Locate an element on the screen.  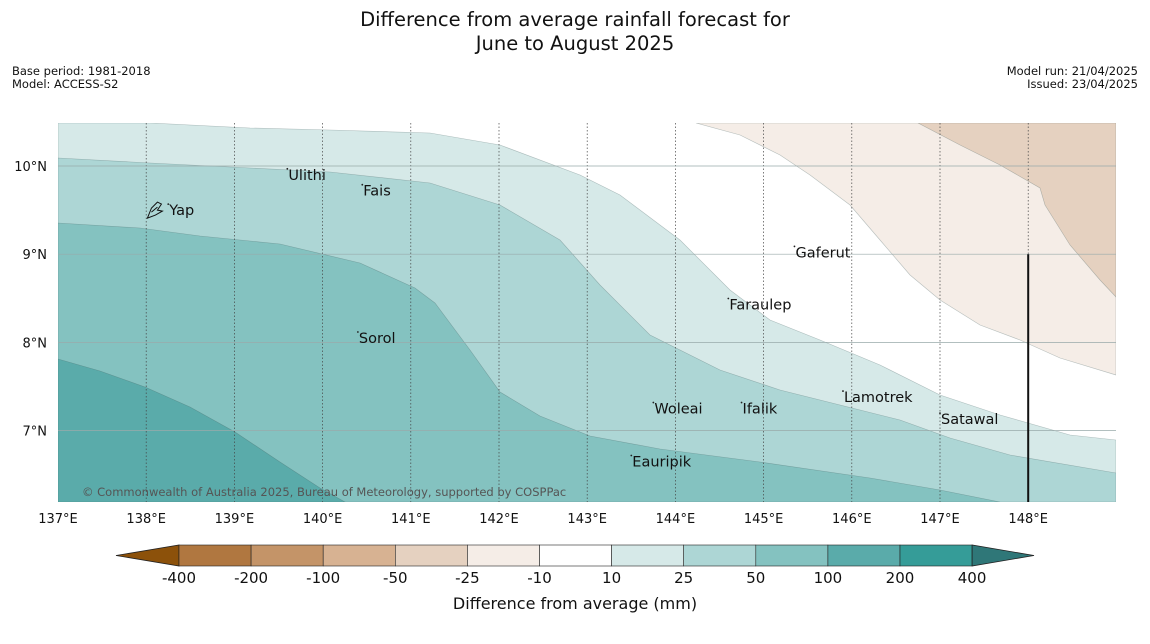
longitude-tick-label: 148°E is located at coordinates (1028, 519).